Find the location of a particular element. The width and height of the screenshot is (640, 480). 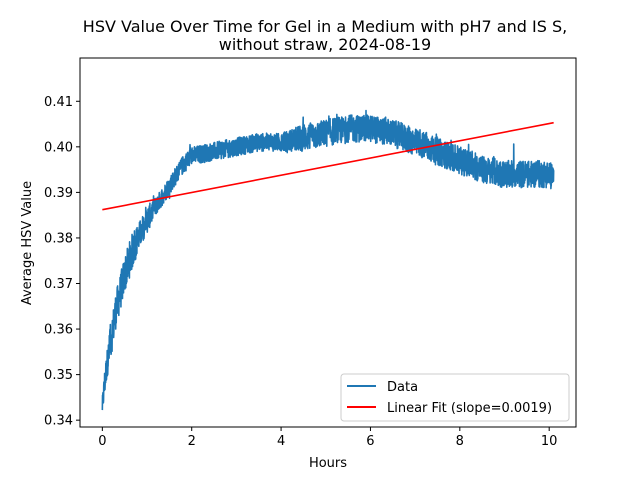

y-tick-label: 0.41 is located at coordinates (58, 102).